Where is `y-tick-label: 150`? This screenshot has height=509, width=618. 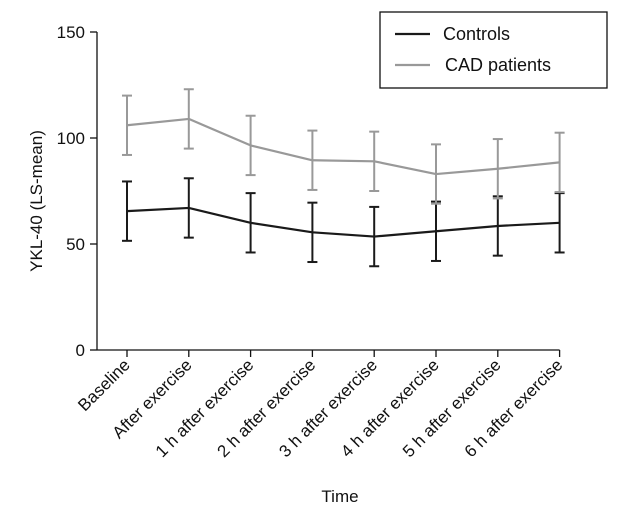
y-tick-label: 150 is located at coordinates (71, 32).